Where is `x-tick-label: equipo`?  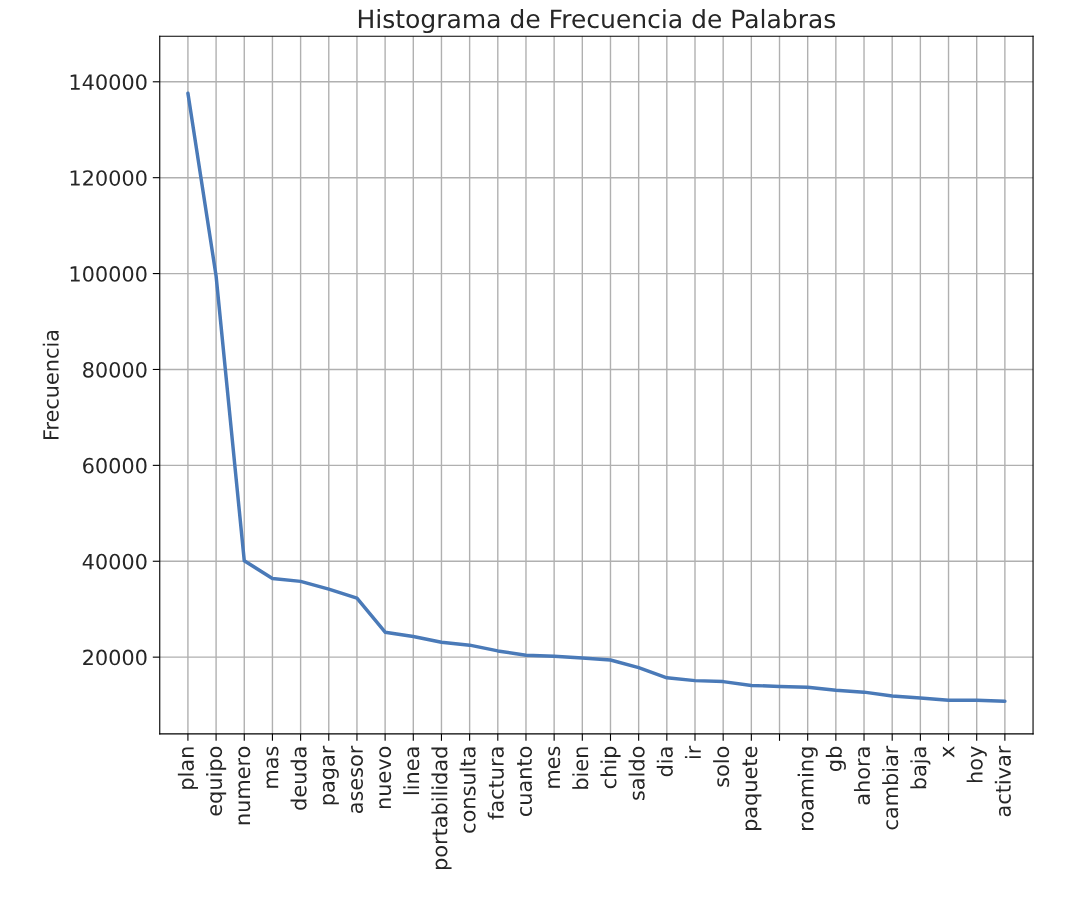 x-tick-label: equipo is located at coordinates (216, 781).